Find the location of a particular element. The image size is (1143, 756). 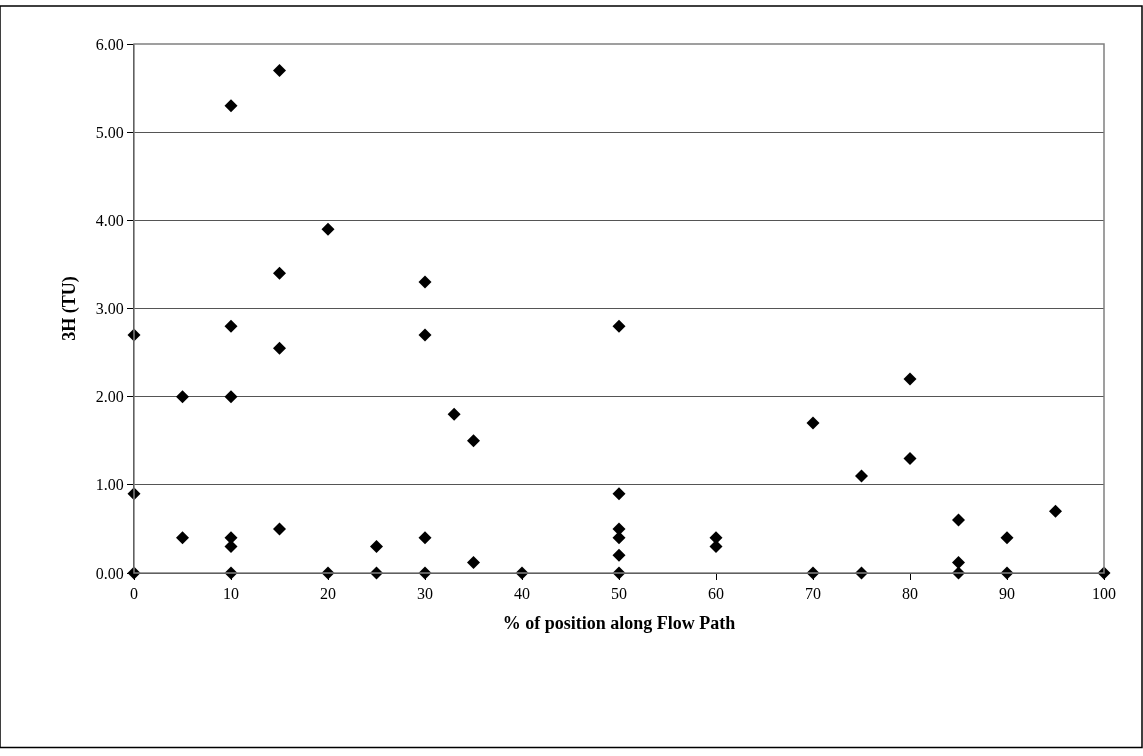

x-tick-label: 70 is located at coordinates (813, 594).